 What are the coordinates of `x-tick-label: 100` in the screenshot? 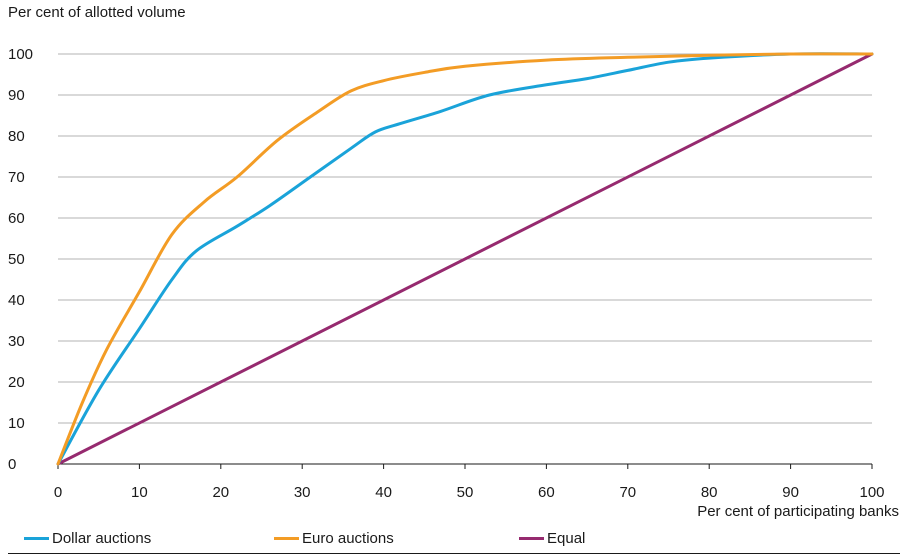 It's located at (871, 492).